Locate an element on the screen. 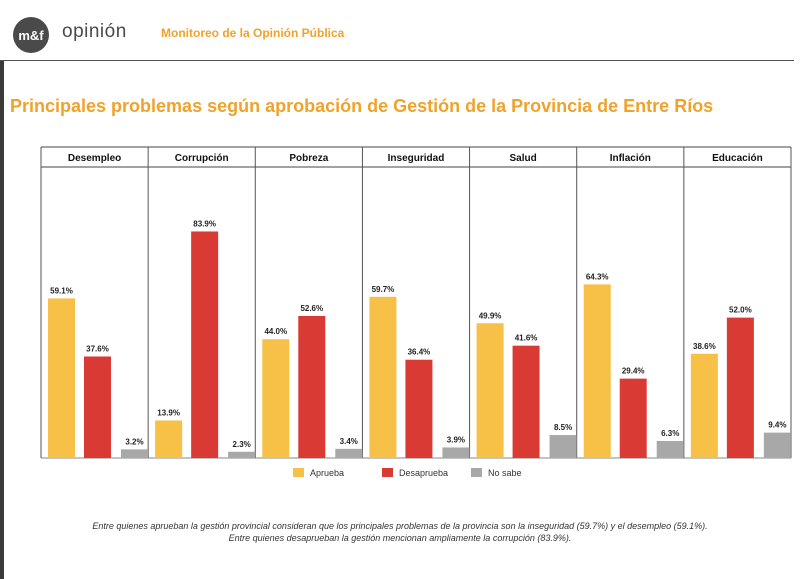  data-label: 13.9% is located at coordinates (168, 412).